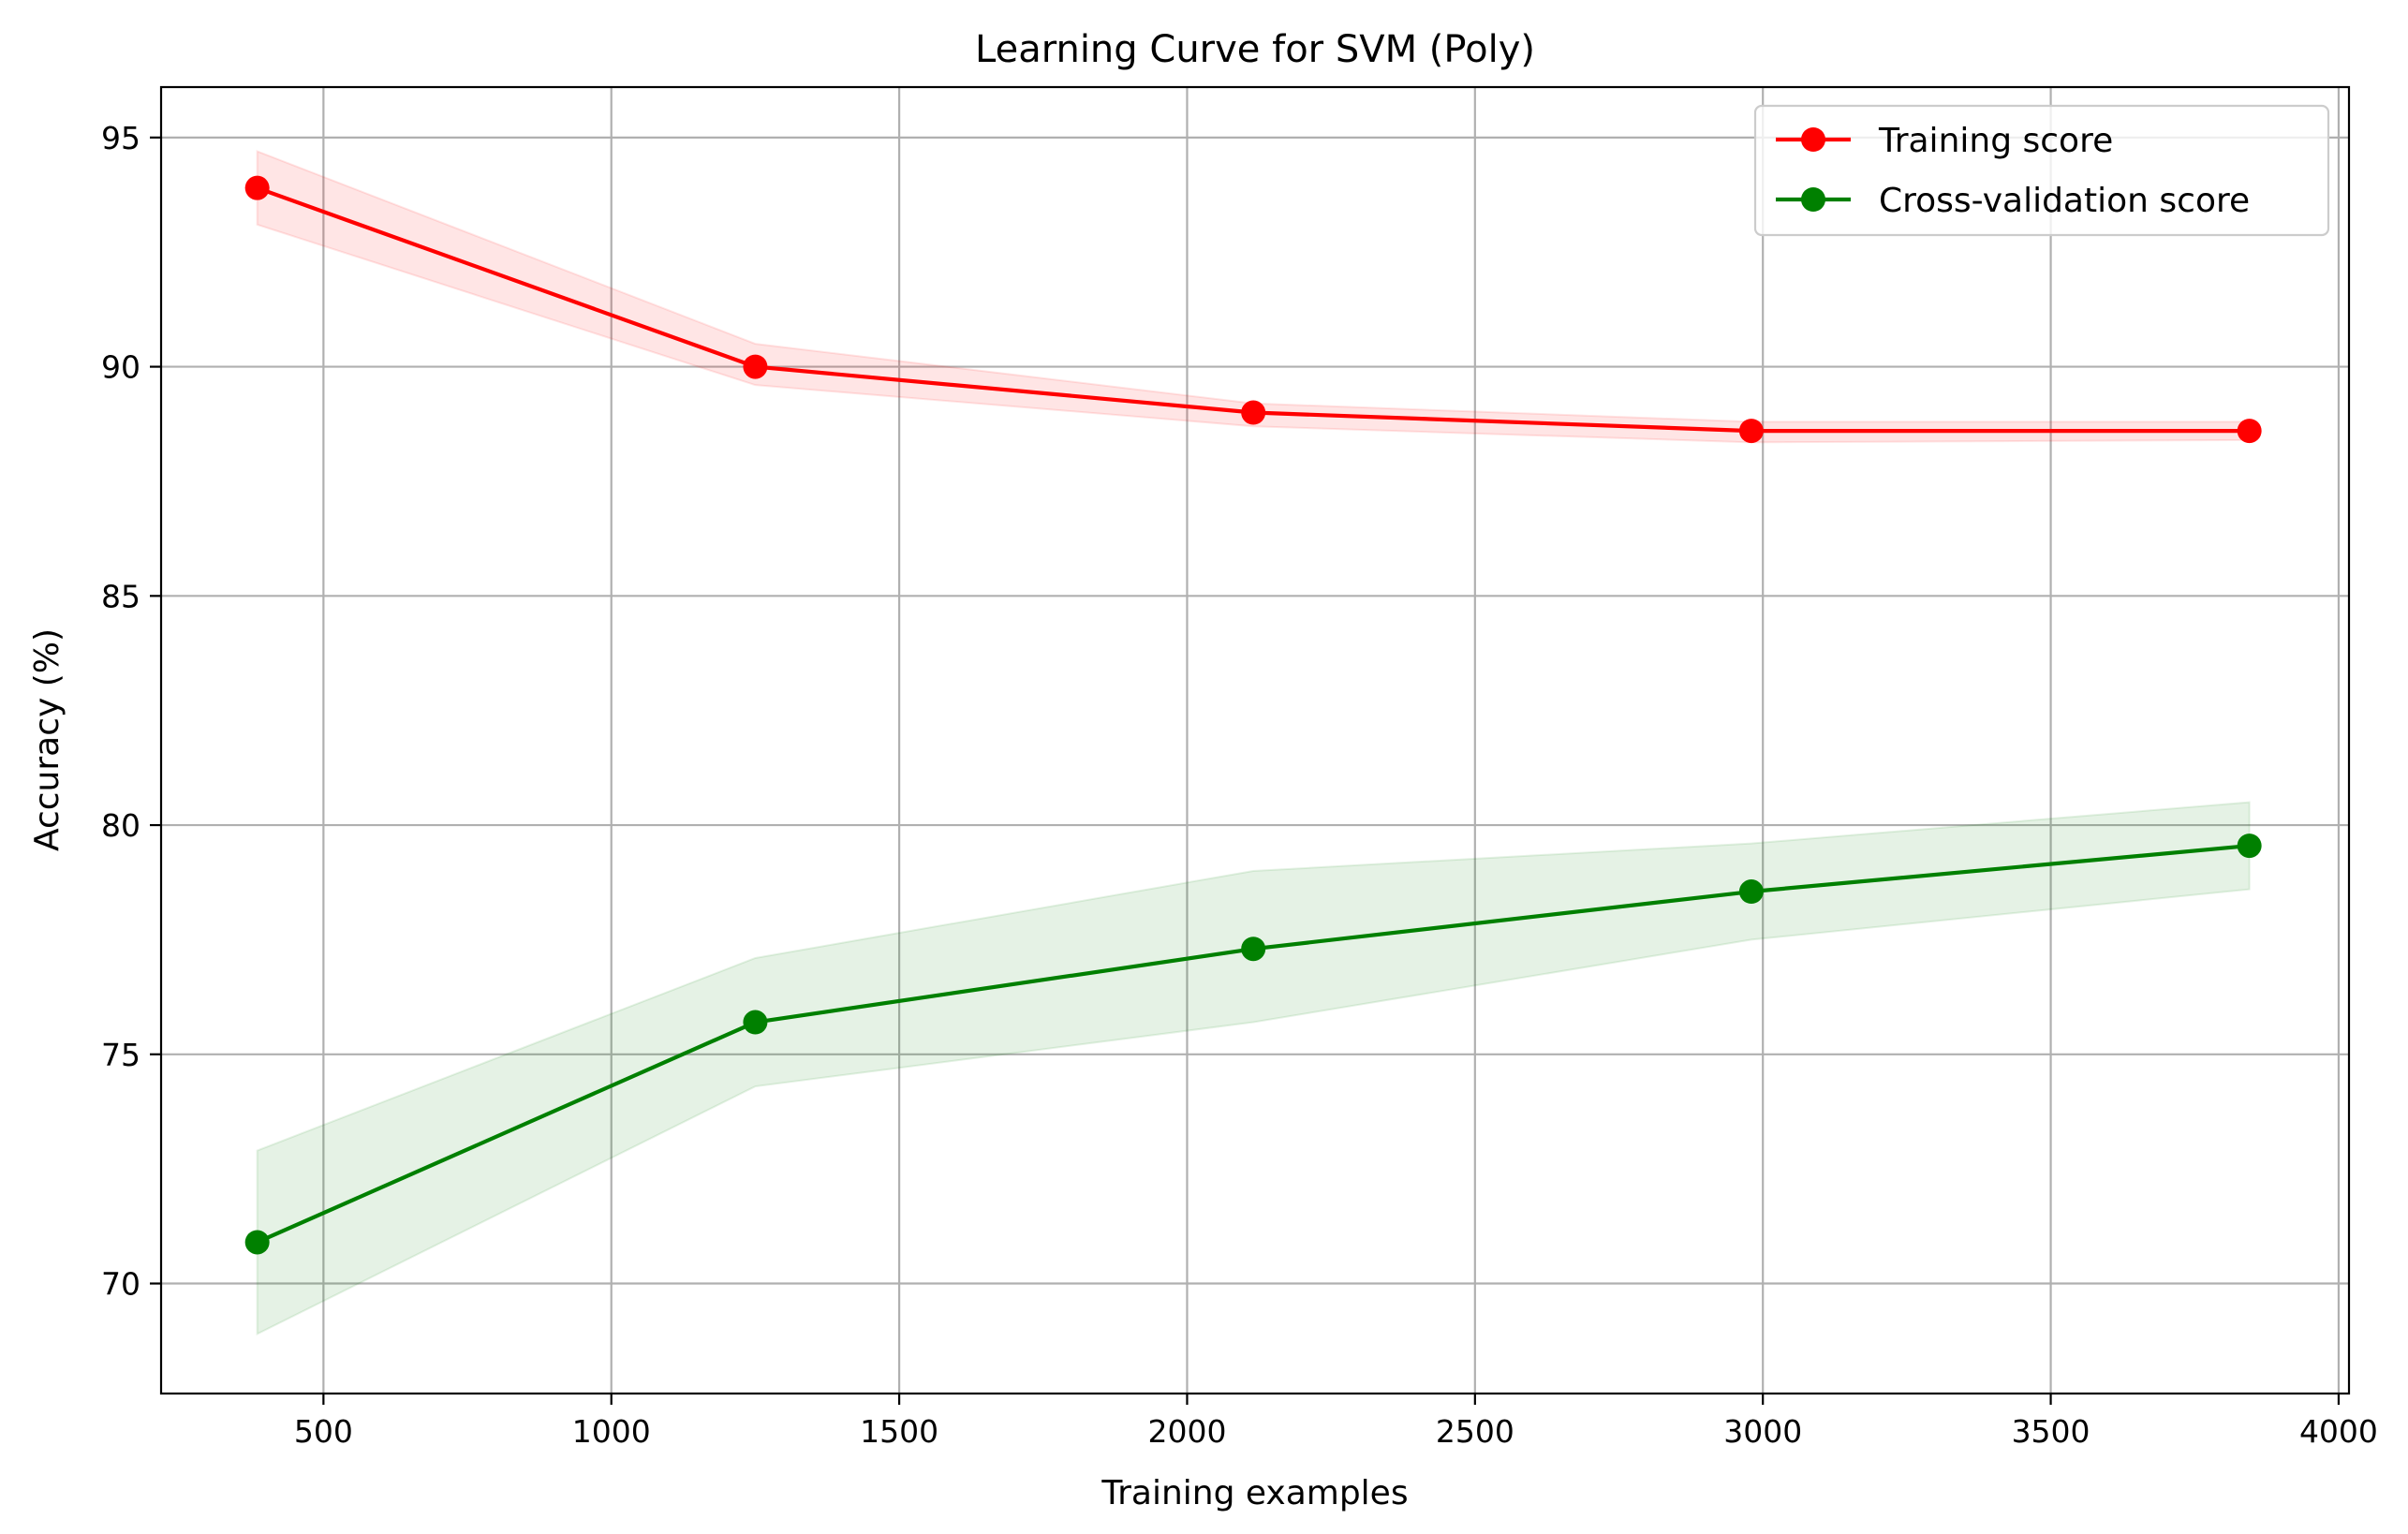 The width and height of the screenshot is (2408, 1534). I want to click on legend: Training score Cross-validation score, so click(2041, 171).